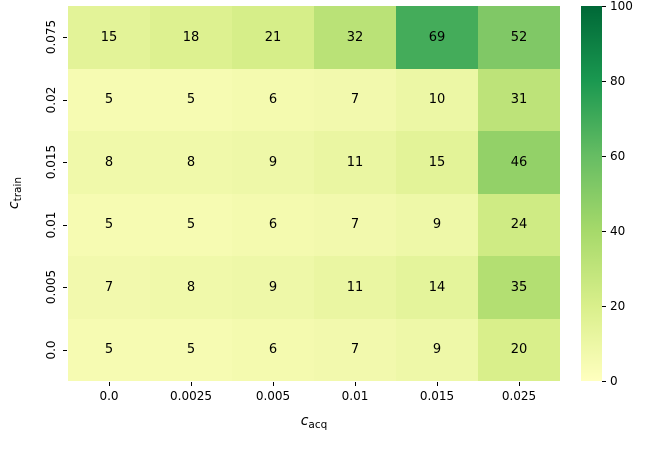 This screenshot has height=451, width=646. I want to click on cell-value: 24, so click(519, 225).